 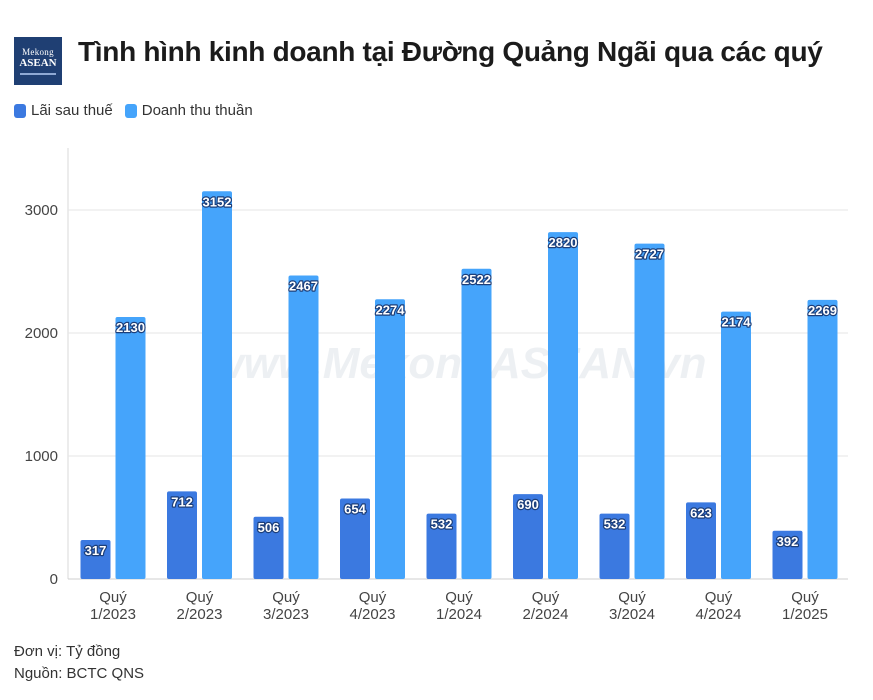 What do you see at coordinates (67, 651) in the screenshot?
I see `unit-note: Đơn vị: Tỷ đồng` at bounding box center [67, 651].